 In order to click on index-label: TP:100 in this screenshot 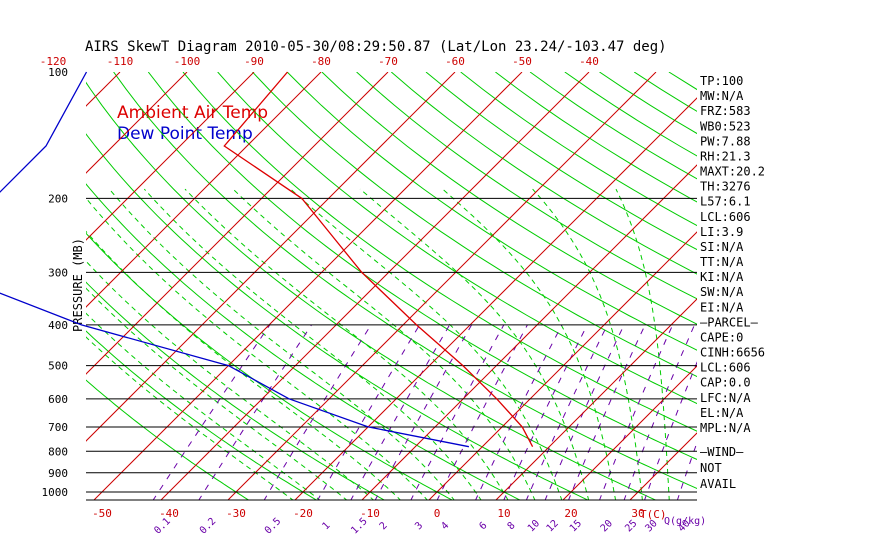, I will do `click(721, 81)`.